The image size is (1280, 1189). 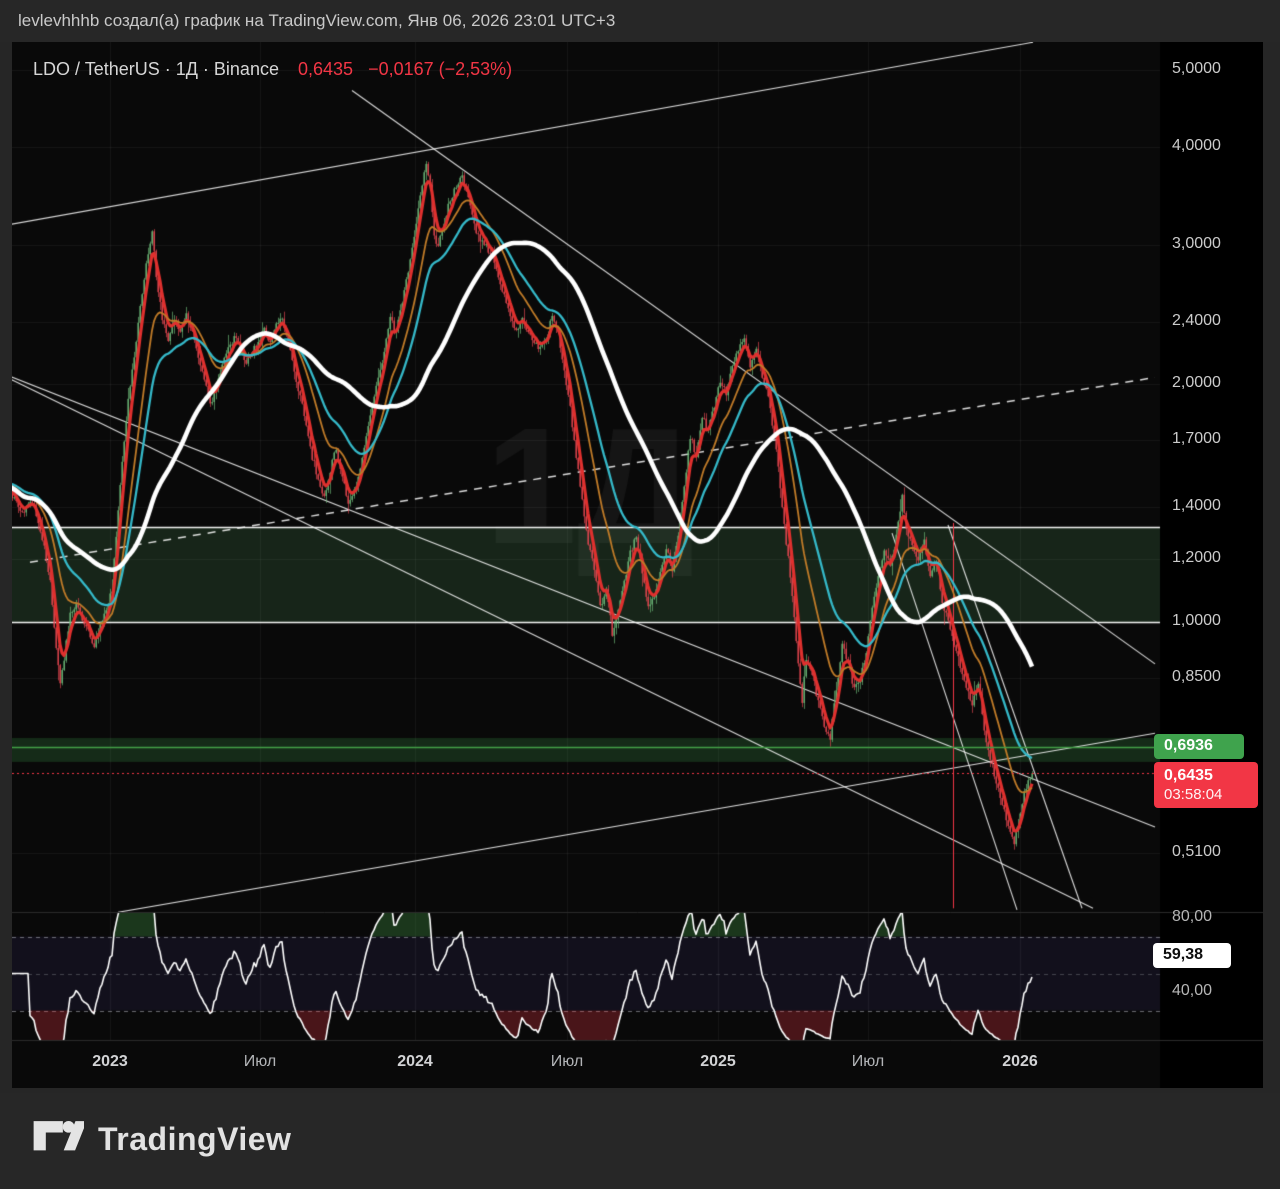 I want to click on time-tick-label: 2023, so click(x=110, y=1061).